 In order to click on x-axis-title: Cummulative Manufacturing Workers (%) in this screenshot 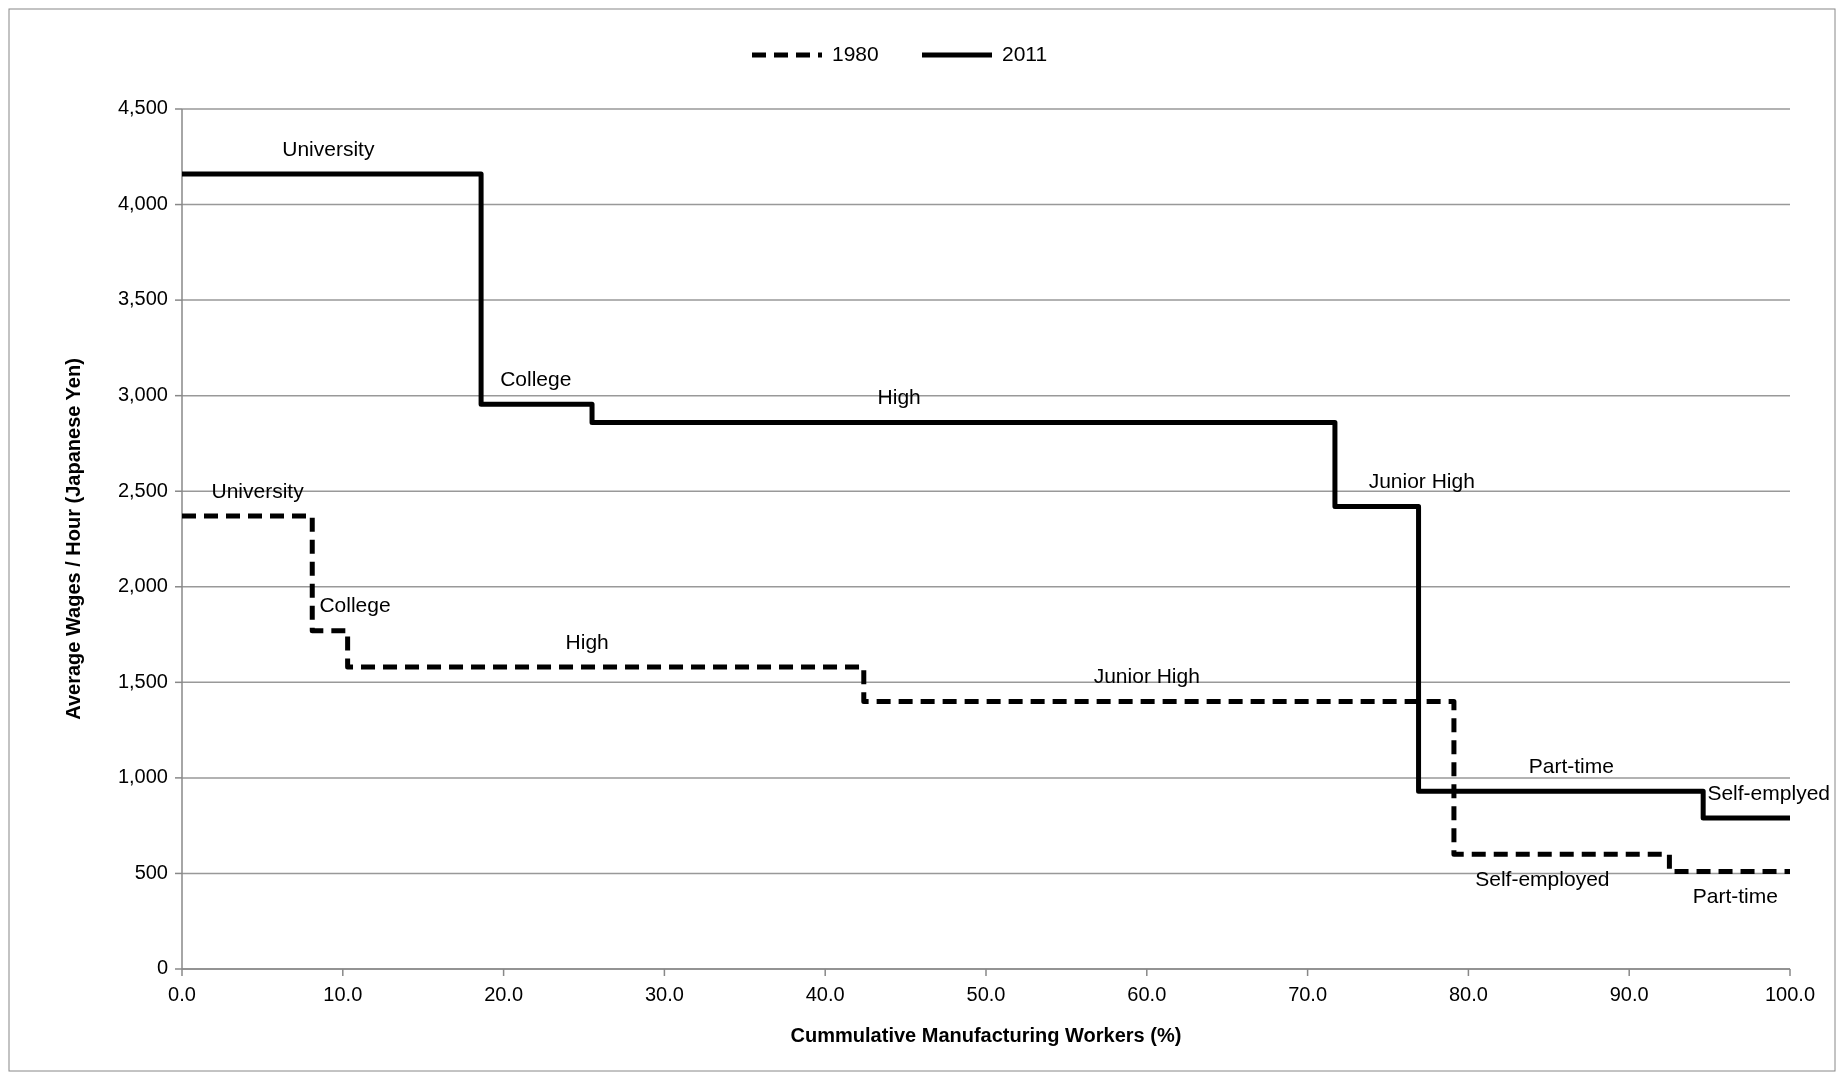, I will do `click(986, 1035)`.